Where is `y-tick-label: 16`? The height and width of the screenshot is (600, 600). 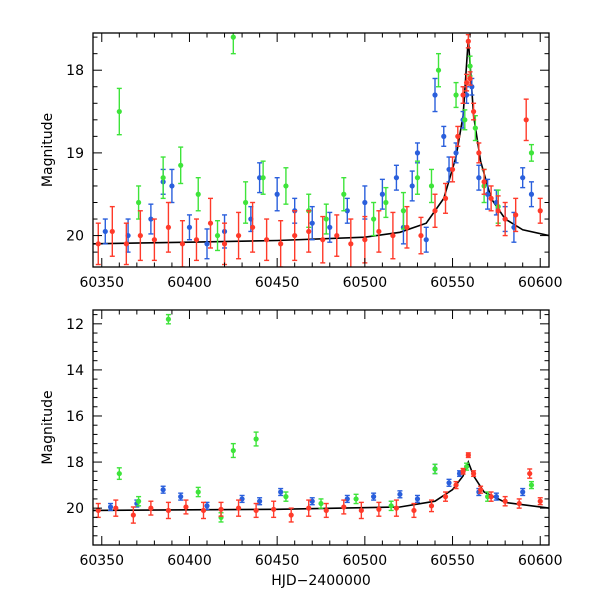 y-tick-label: 16 is located at coordinates (75, 417).